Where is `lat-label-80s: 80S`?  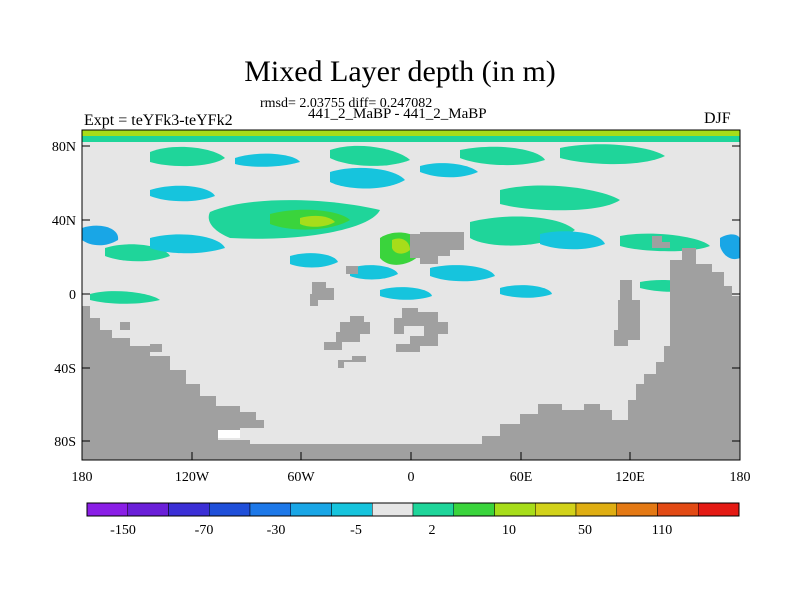 lat-label-80s: 80S is located at coordinates (65, 442).